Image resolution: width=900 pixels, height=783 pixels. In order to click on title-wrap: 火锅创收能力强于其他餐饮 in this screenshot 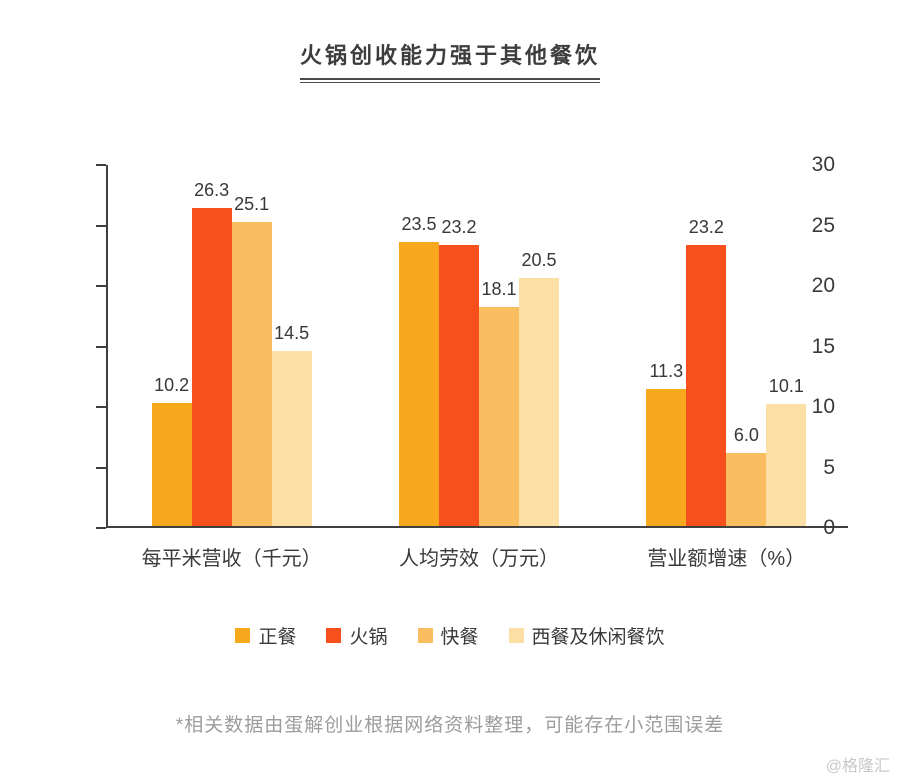, I will do `click(450, 60)`.